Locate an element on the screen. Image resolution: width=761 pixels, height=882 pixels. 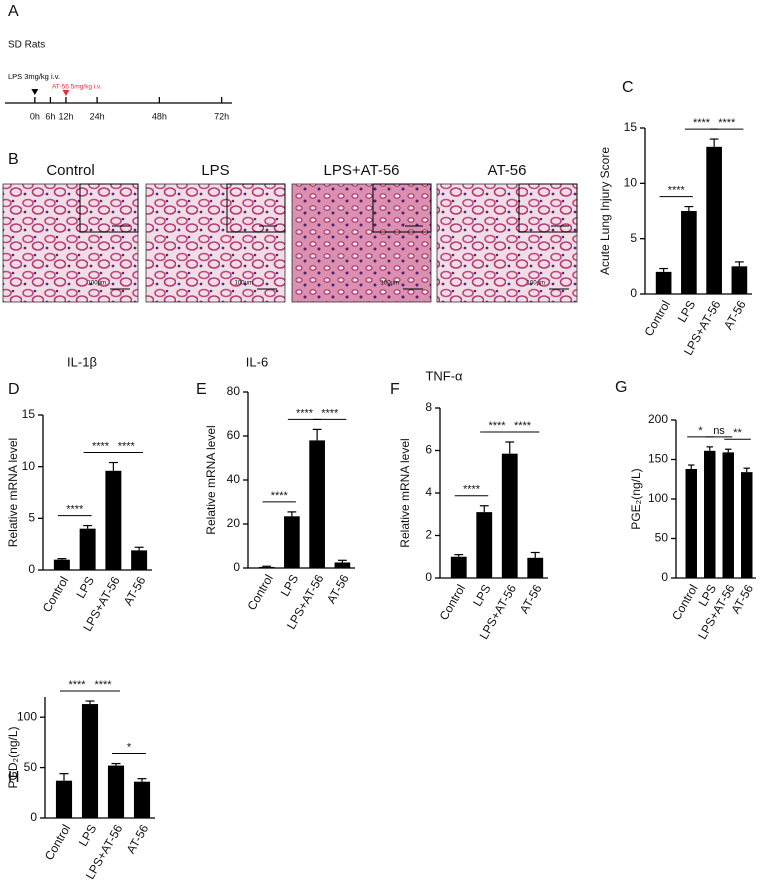
chart-title: IL-6 is located at coordinates (257, 361).